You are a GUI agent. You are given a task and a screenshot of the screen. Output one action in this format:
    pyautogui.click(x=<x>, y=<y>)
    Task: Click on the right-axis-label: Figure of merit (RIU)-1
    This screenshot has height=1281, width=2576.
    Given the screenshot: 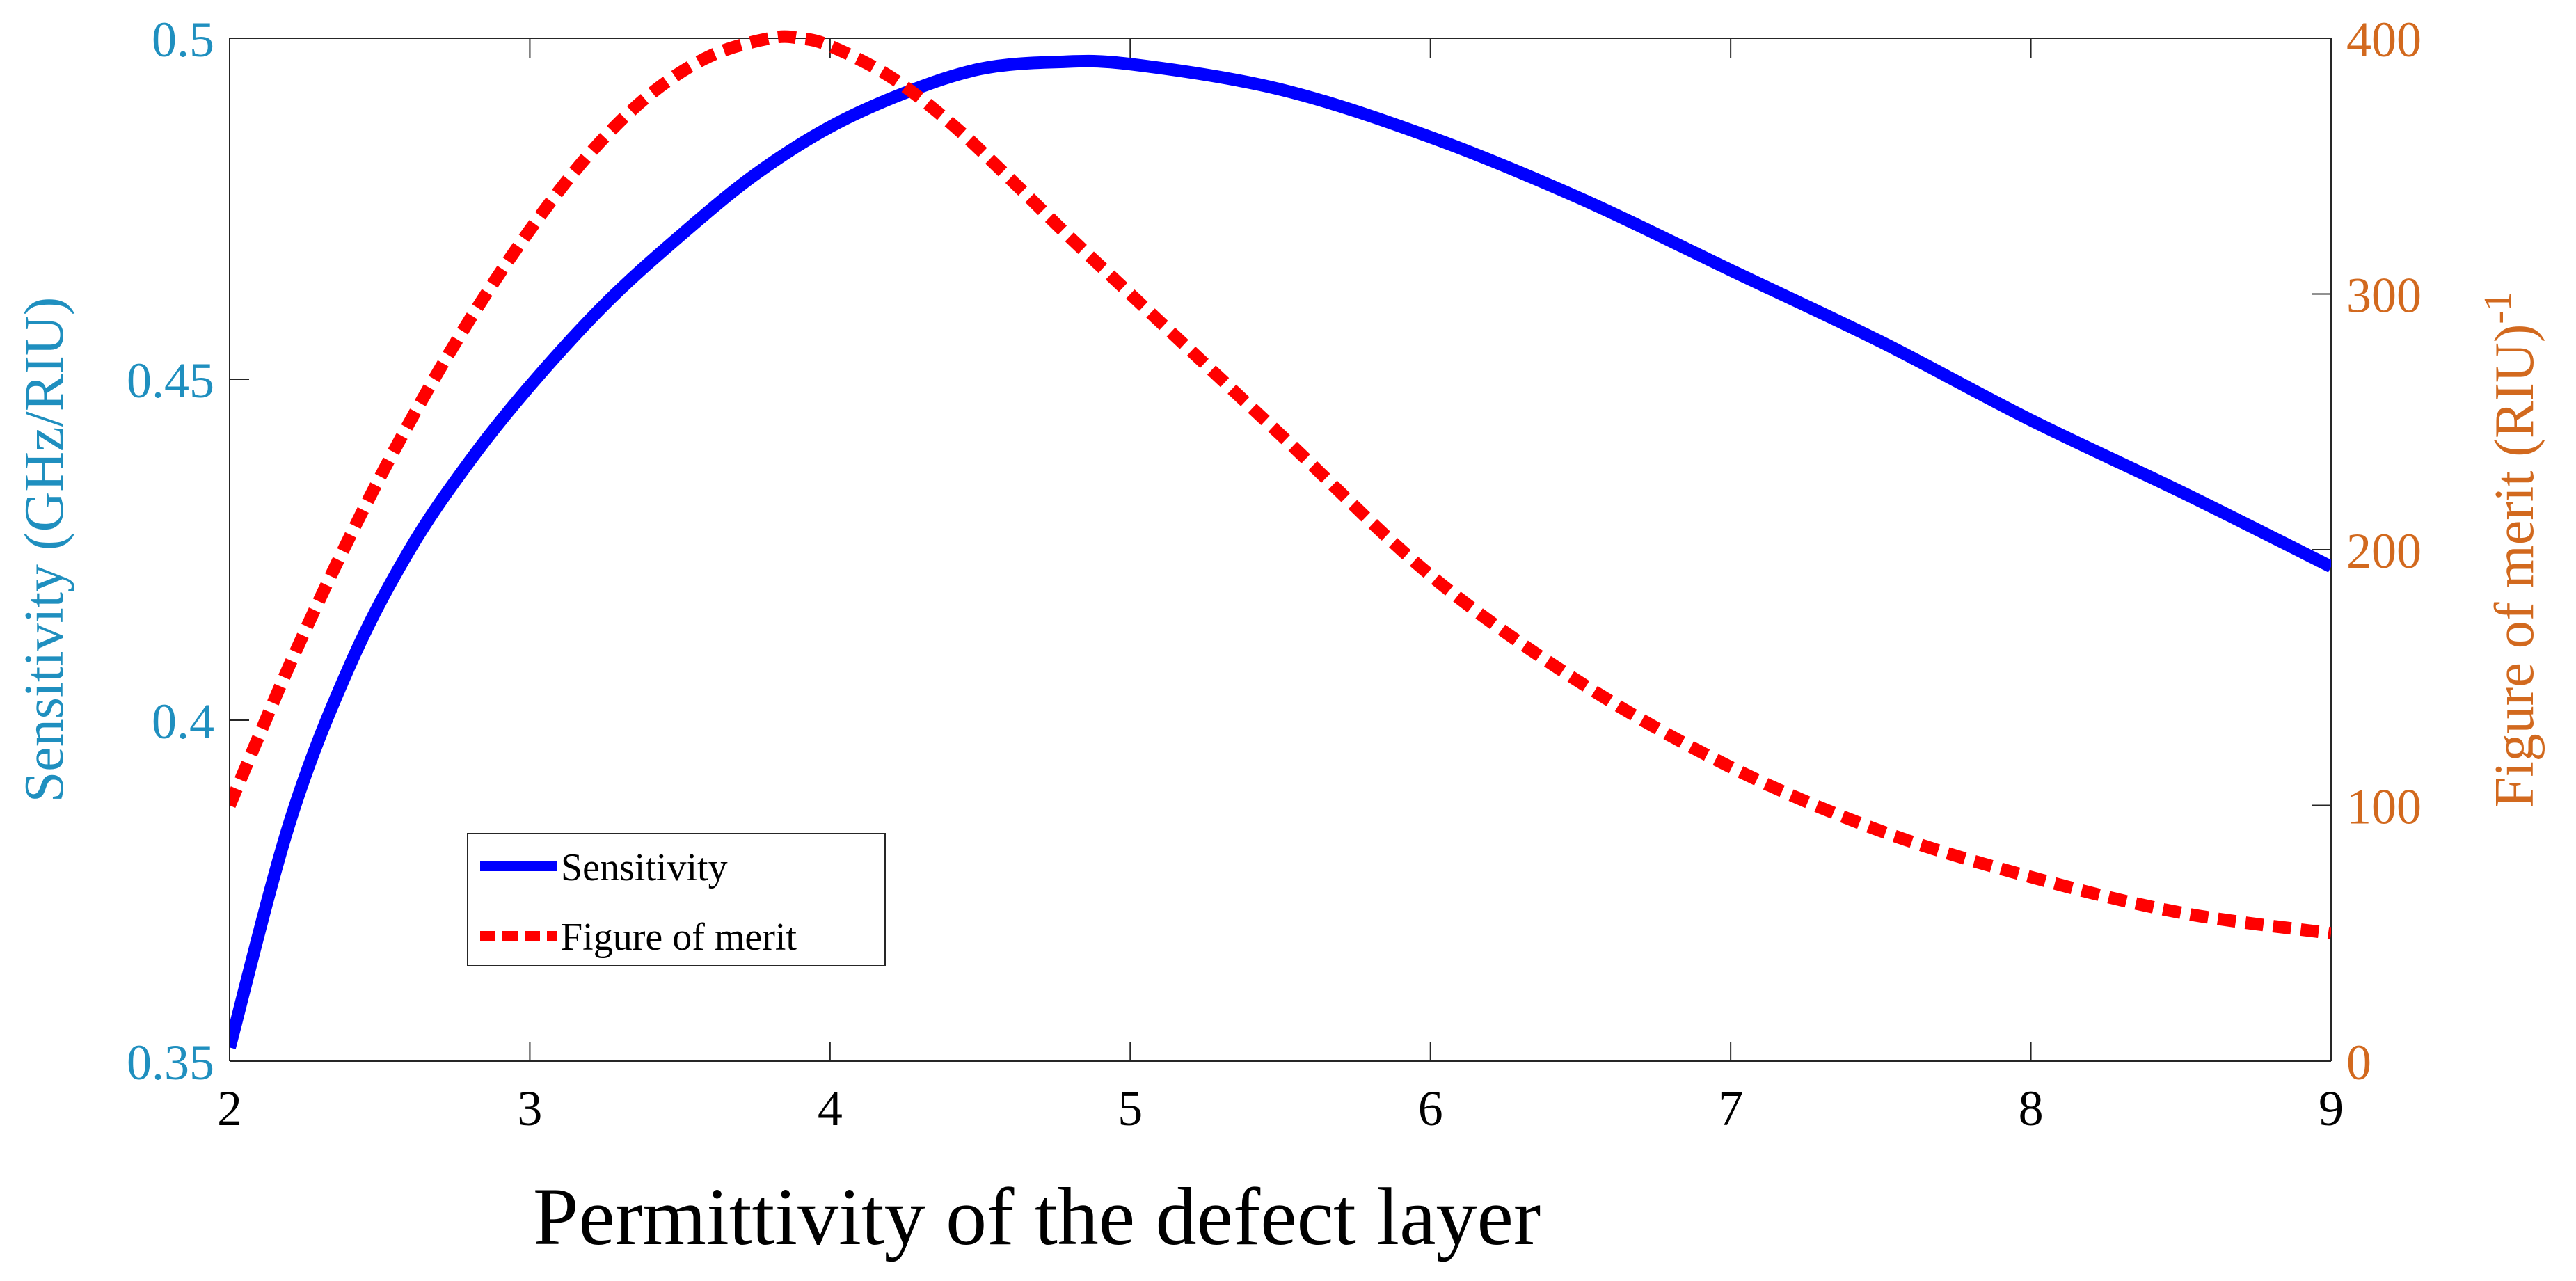 What is the action you would take?
    pyautogui.click(x=2510, y=550)
    